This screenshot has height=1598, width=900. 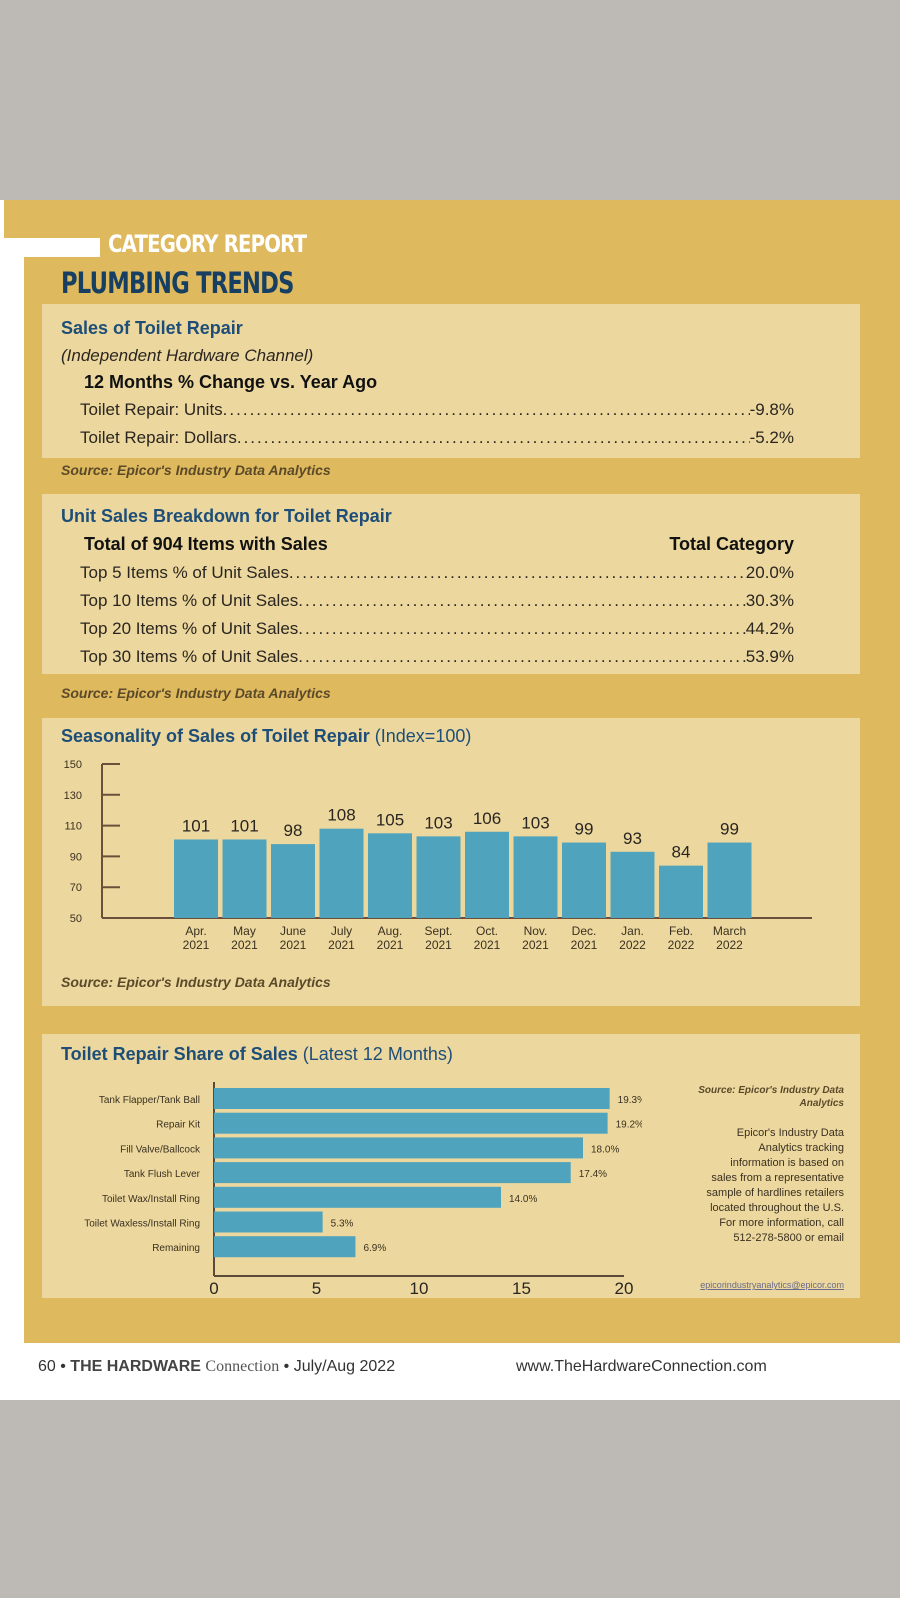 I want to click on y-tick-label: 110, so click(x=73, y=827).